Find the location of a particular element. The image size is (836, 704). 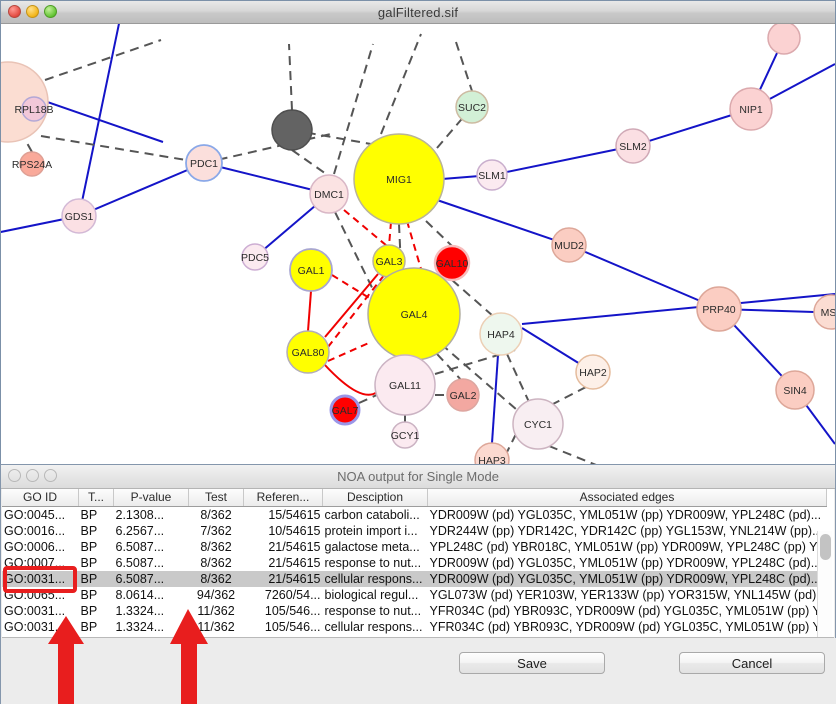

node-unlabeled-grey is located at coordinates (292, 130).